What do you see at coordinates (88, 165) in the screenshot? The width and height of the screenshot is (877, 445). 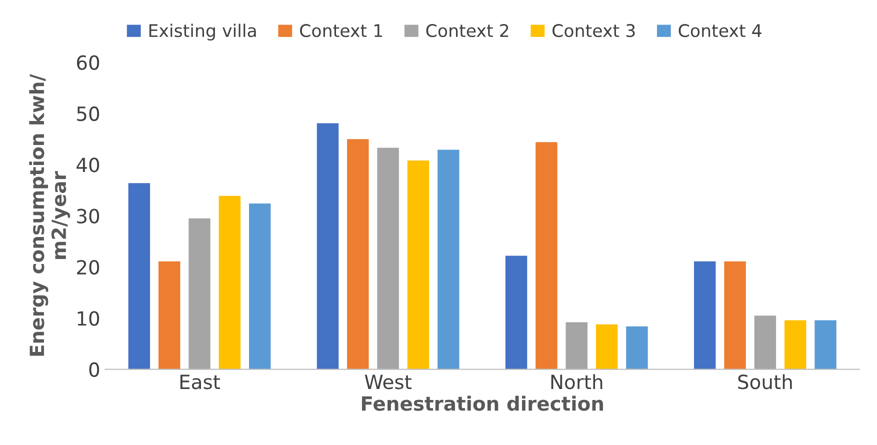 I see `y-tick-label: 40` at bounding box center [88, 165].